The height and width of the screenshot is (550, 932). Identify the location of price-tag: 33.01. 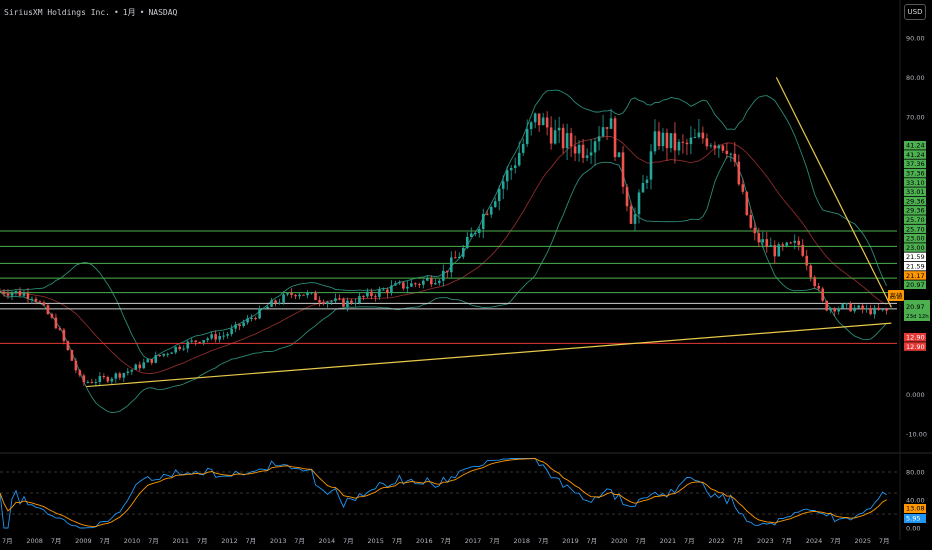
(915, 191).